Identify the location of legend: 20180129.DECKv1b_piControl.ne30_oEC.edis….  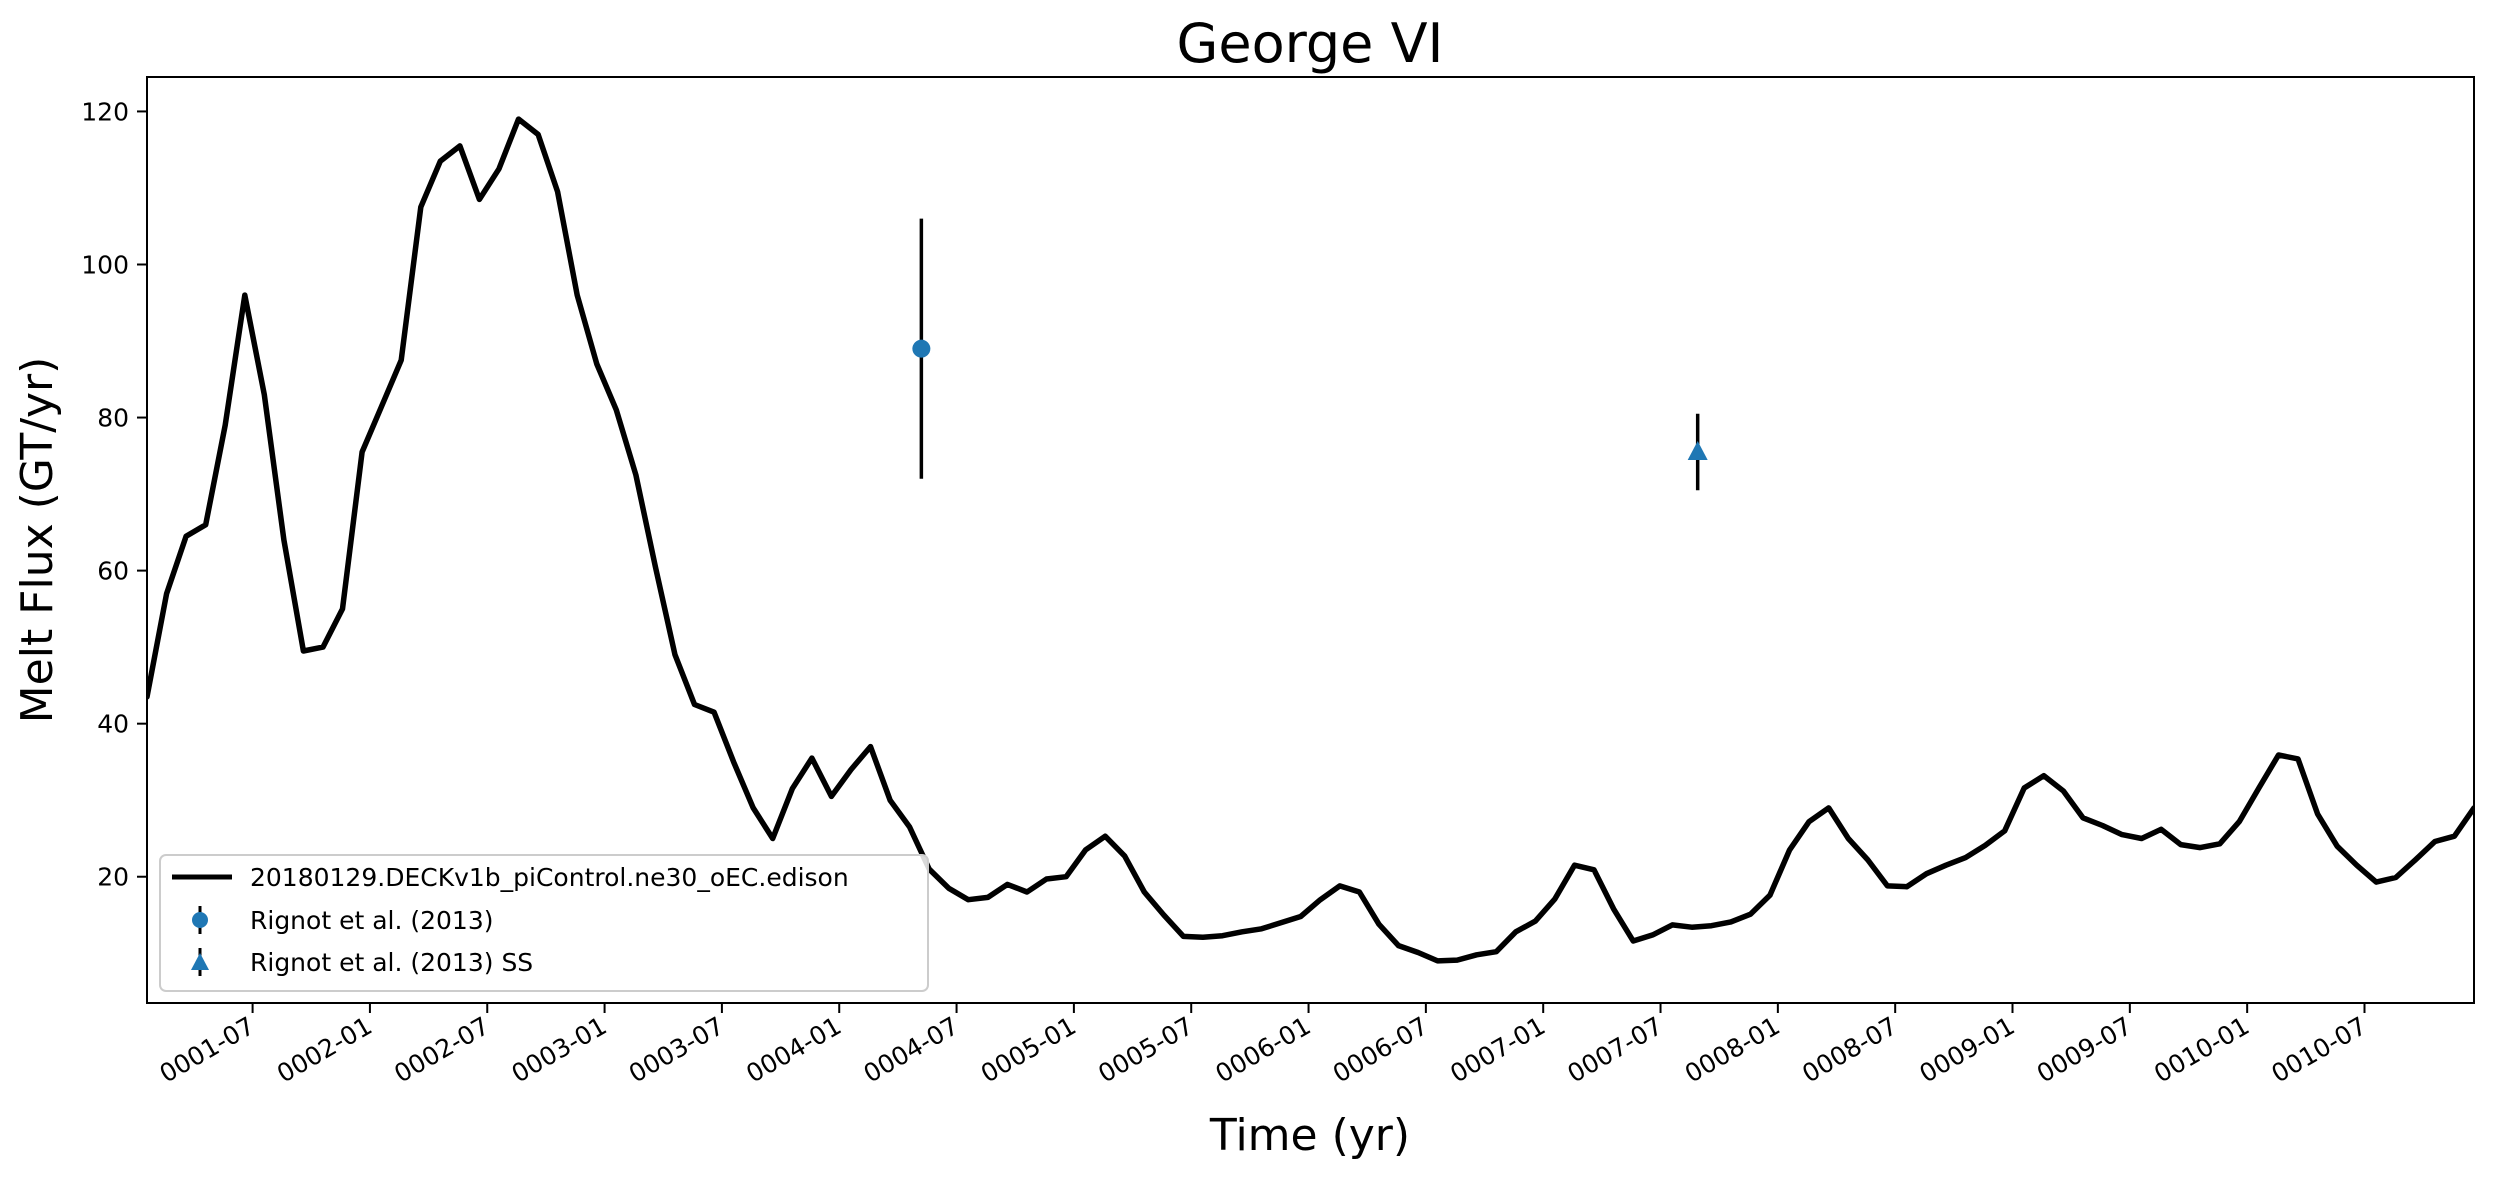
(544, 923).